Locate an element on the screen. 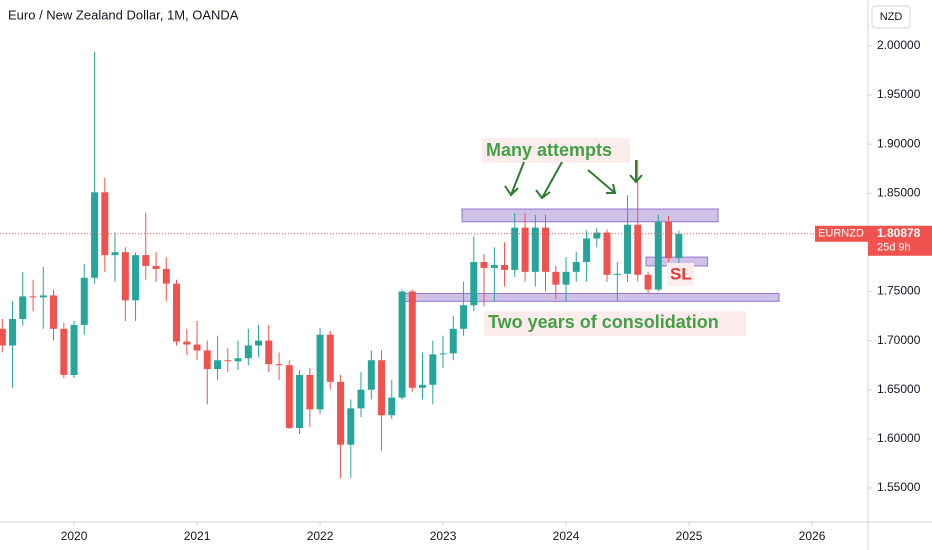 The image size is (932, 550). price-tag is located at coordinates (900, 240).